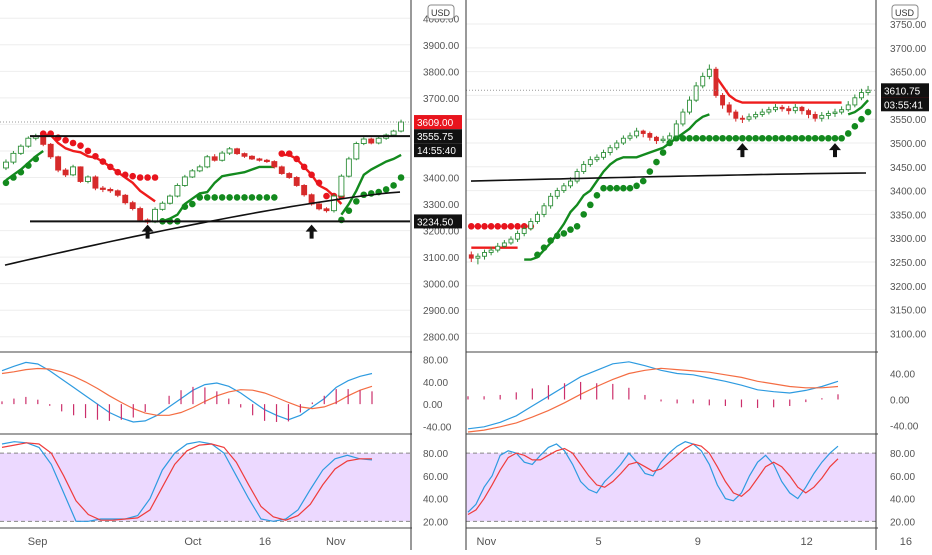 The width and height of the screenshot is (932, 555). I want to click on y-tick-label: 3500.00, so click(908, 144).